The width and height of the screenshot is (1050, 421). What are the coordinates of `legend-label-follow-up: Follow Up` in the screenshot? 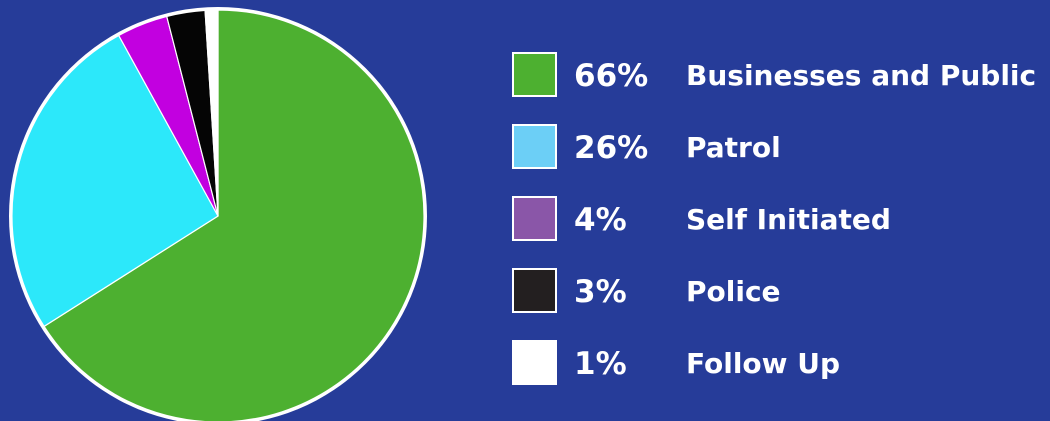 It's located at (763, 363).